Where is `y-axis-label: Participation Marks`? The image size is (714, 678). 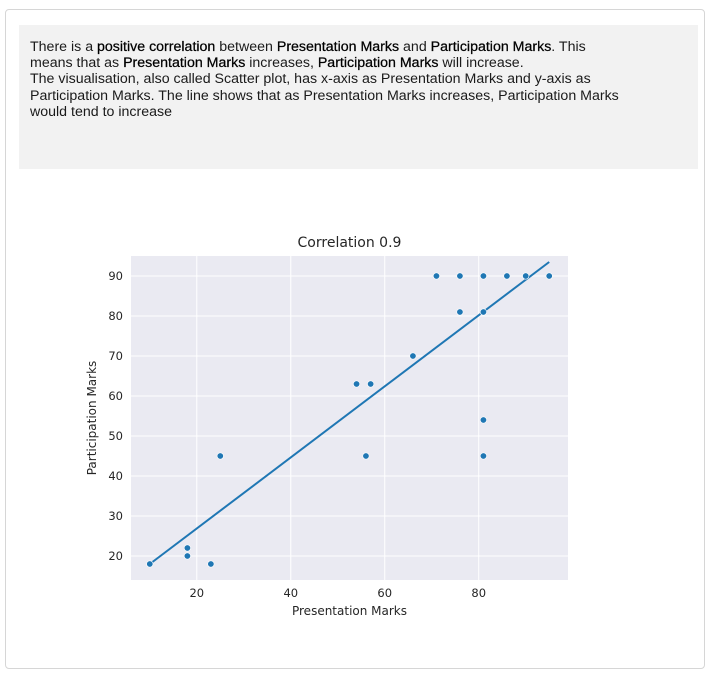
y-axis-label: Participation Marks is located at coordinates (92, 418).